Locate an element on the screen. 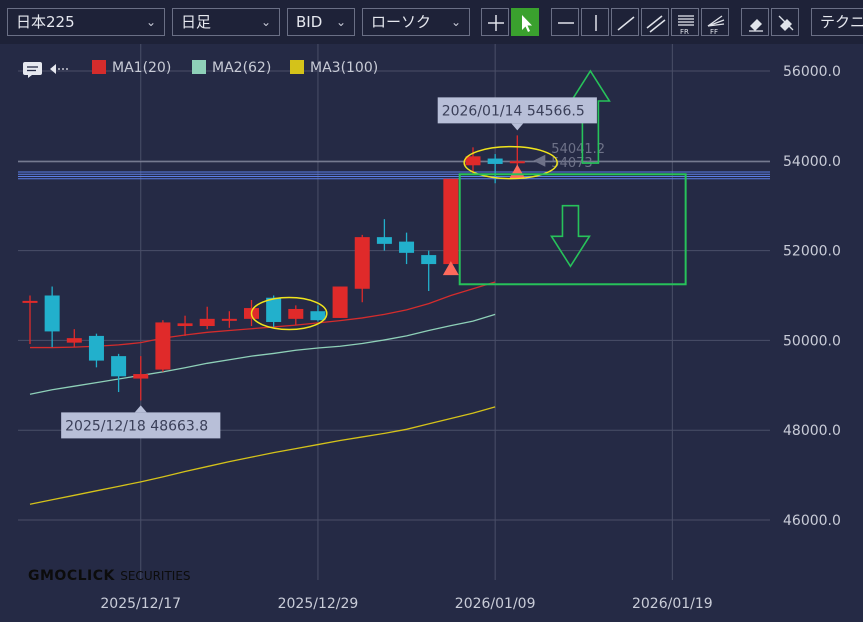  legend-item-ma3: MA3(100) is located at coordinates (334, 68).